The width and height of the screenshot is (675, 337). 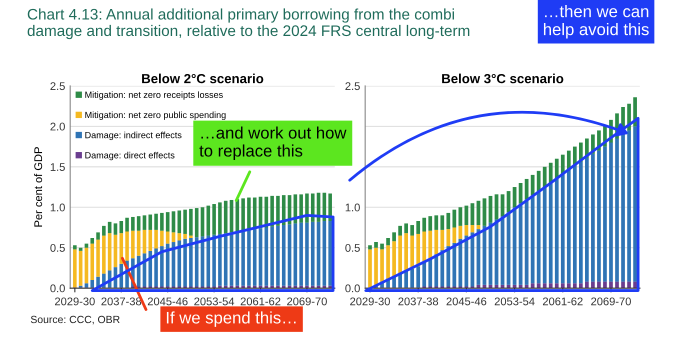 What do you see at coordinates (155, 116) in the screenshot?
I see `legend-label: Mitigation: net zero public spending` at bounding box center [155, 116].